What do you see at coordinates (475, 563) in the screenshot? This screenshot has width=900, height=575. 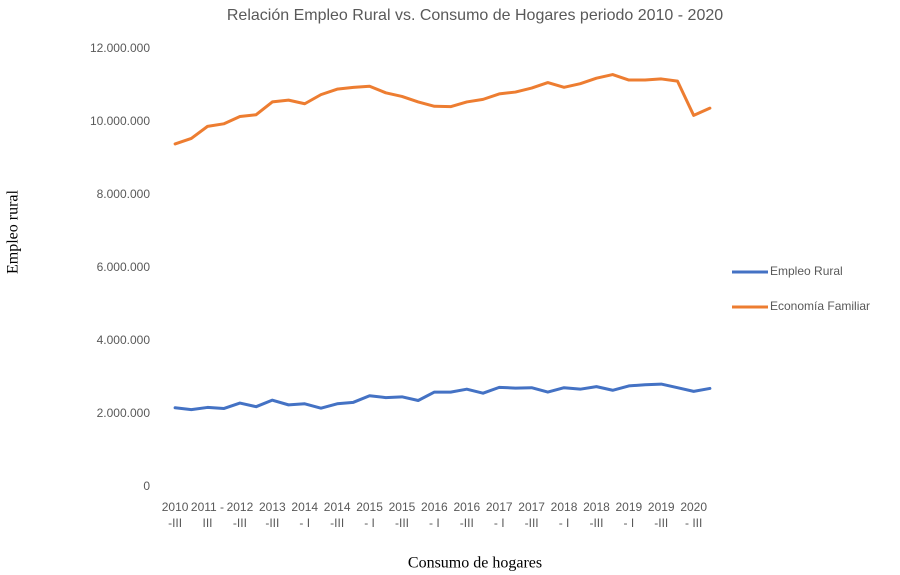 I see `x-axis-title: Consumo de hogares` at bounding box center [475, 563].